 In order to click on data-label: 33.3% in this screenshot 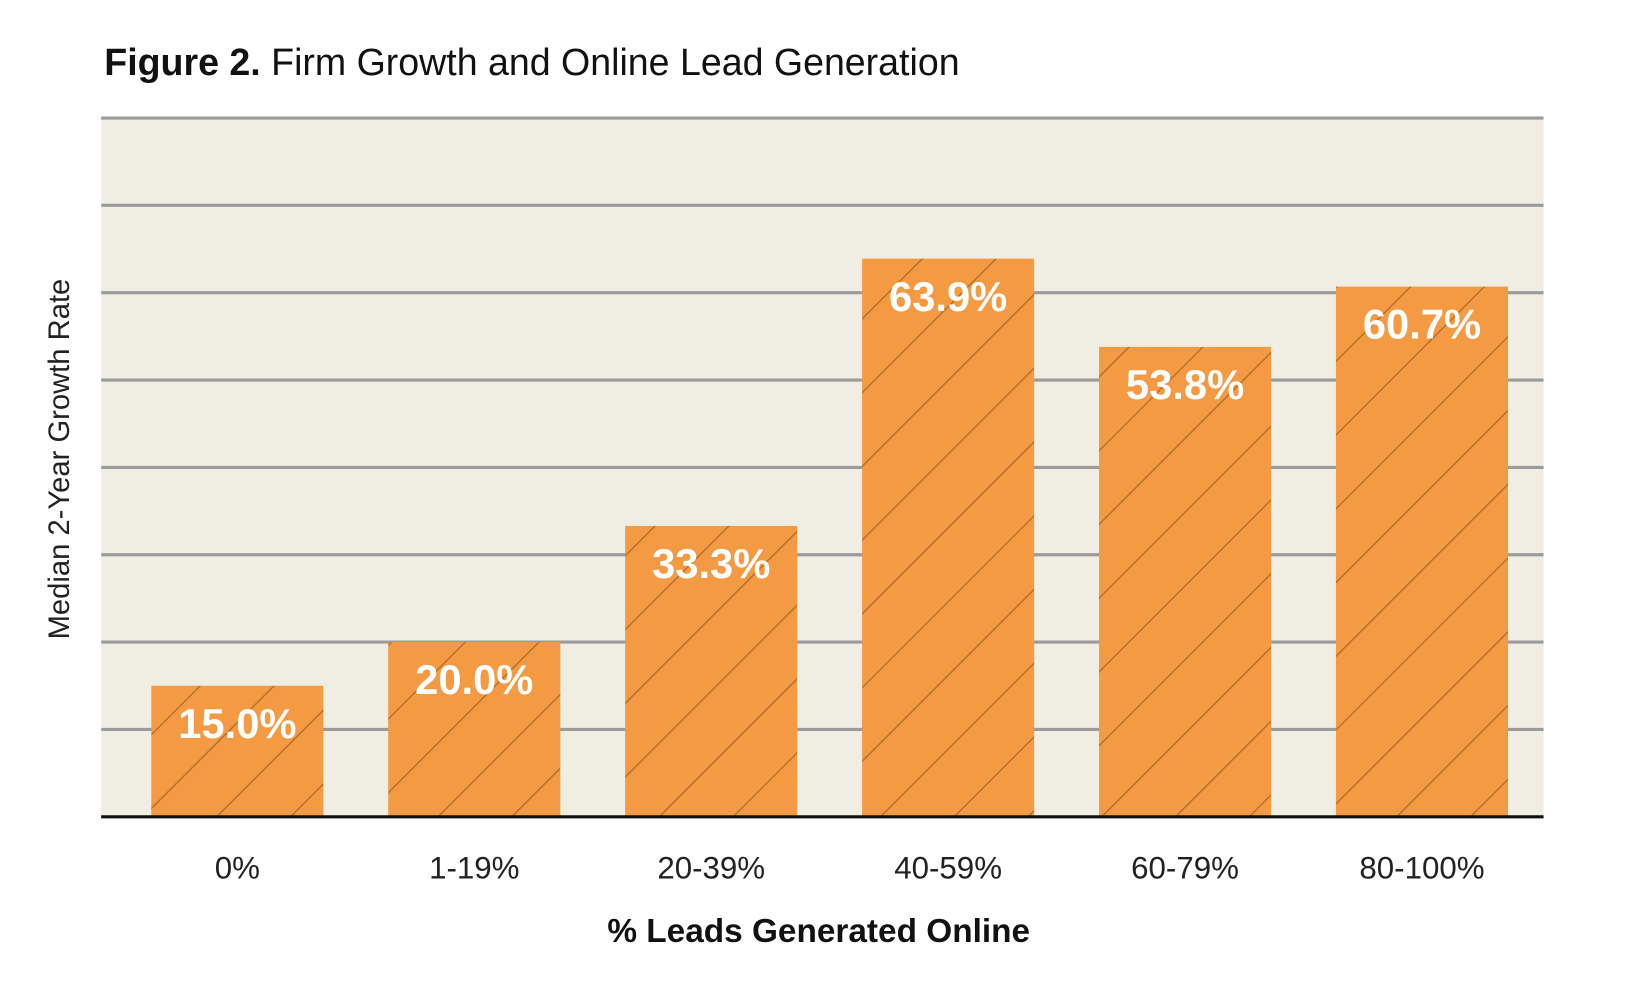, I will do `click(711, 563)`.